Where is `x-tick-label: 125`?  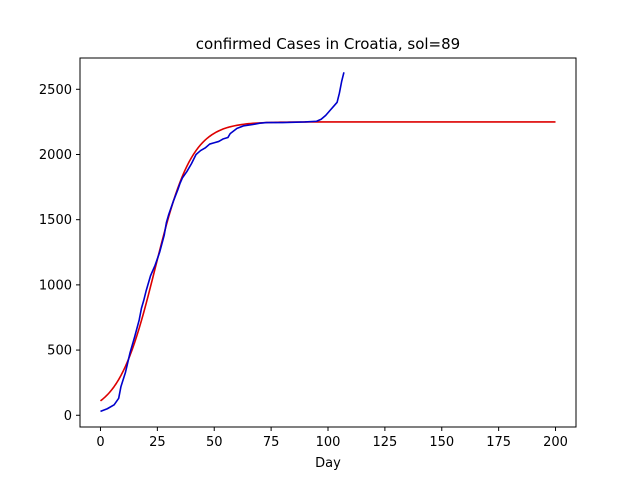 x-tick-label: 125 is located at coordinates (384, 442).